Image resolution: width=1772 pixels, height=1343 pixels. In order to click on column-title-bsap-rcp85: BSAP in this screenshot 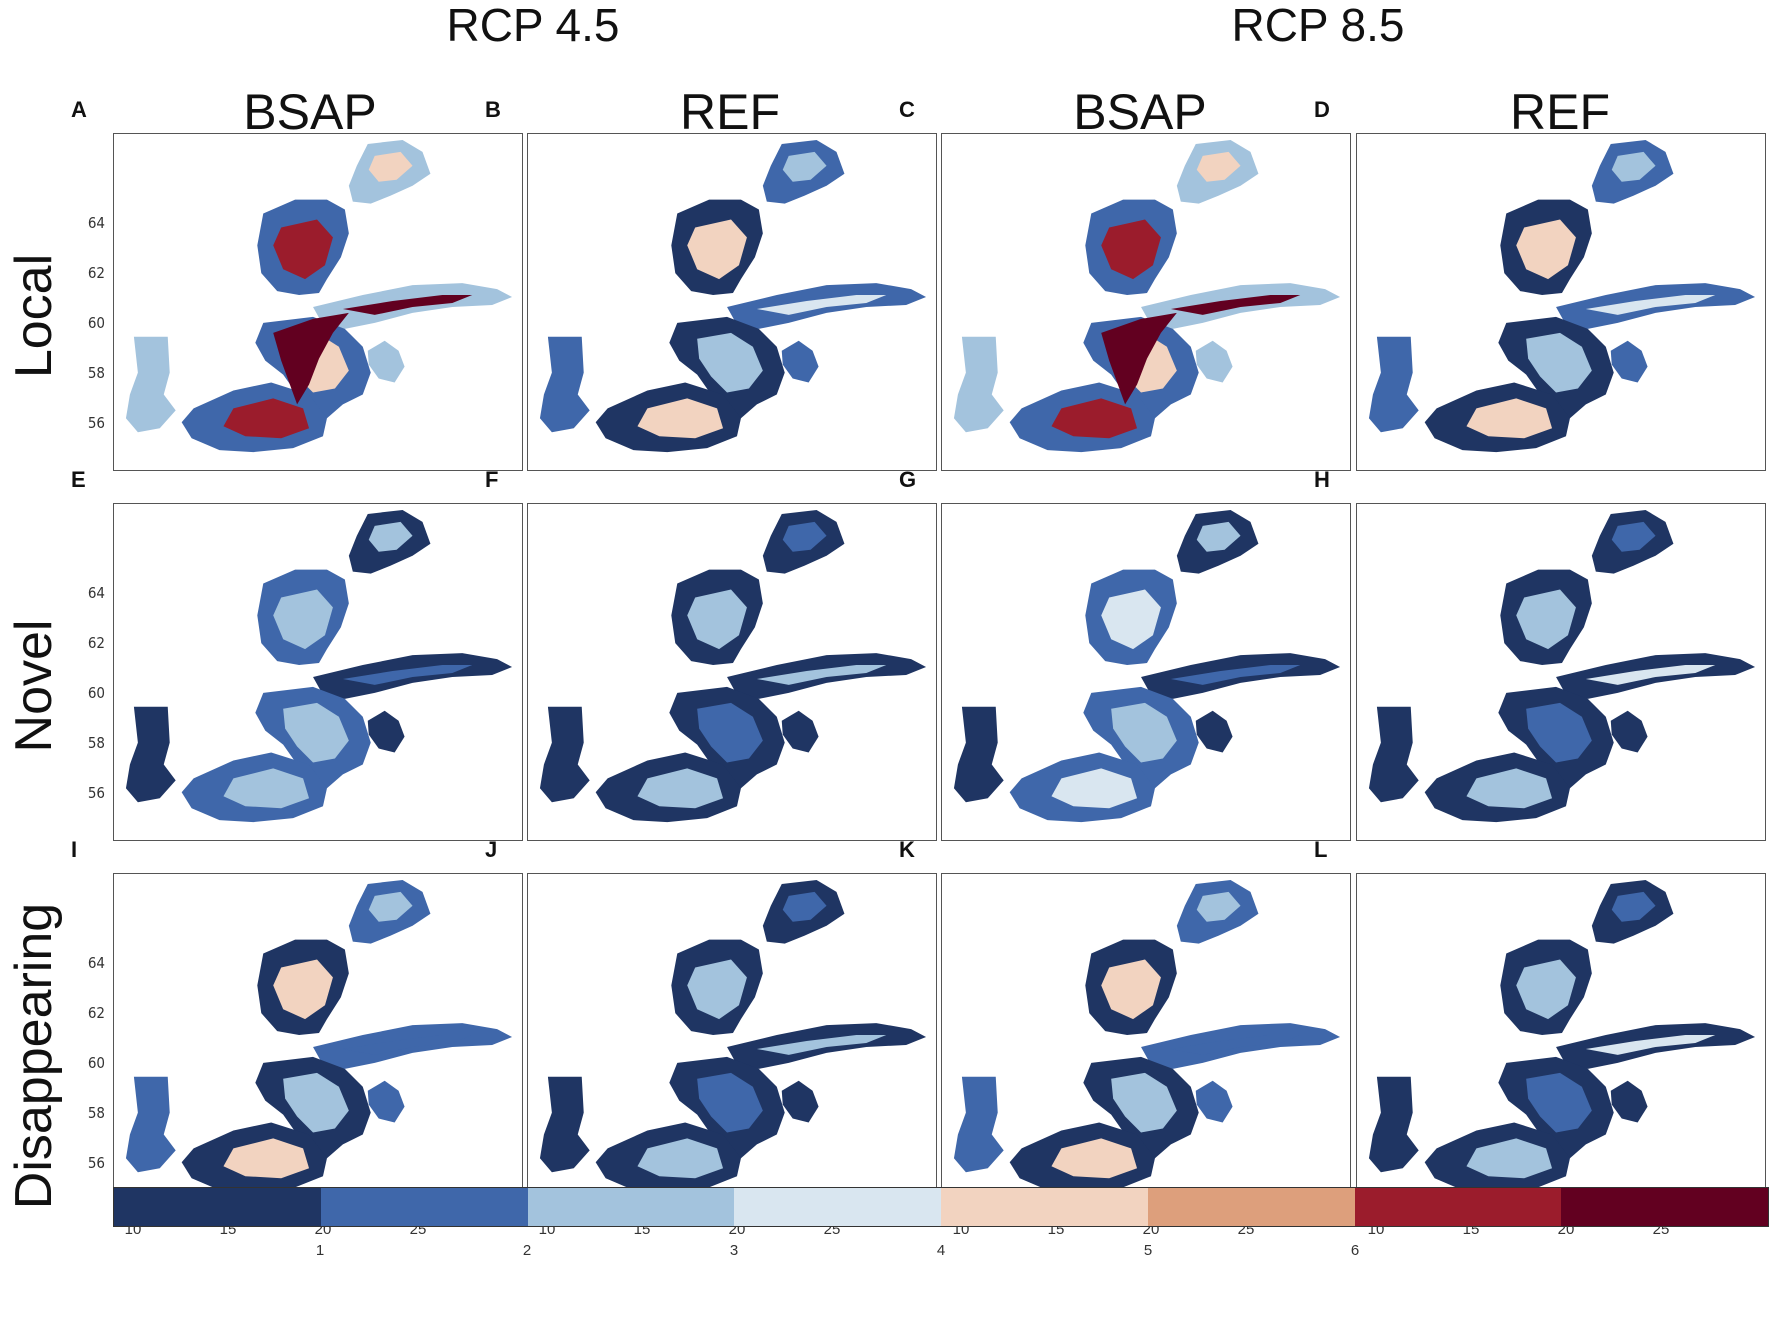, I will do `click(1140, 112)`.